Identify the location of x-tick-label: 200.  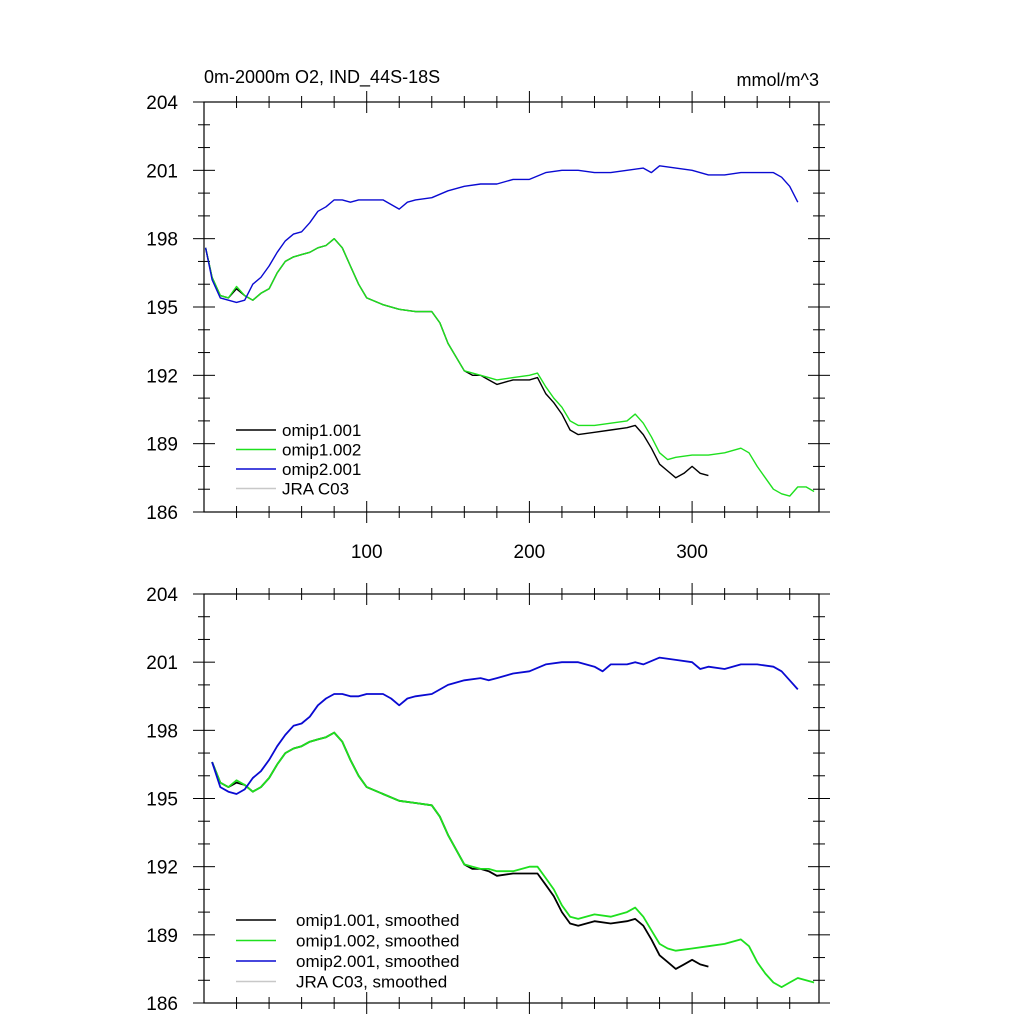
(530, 552).